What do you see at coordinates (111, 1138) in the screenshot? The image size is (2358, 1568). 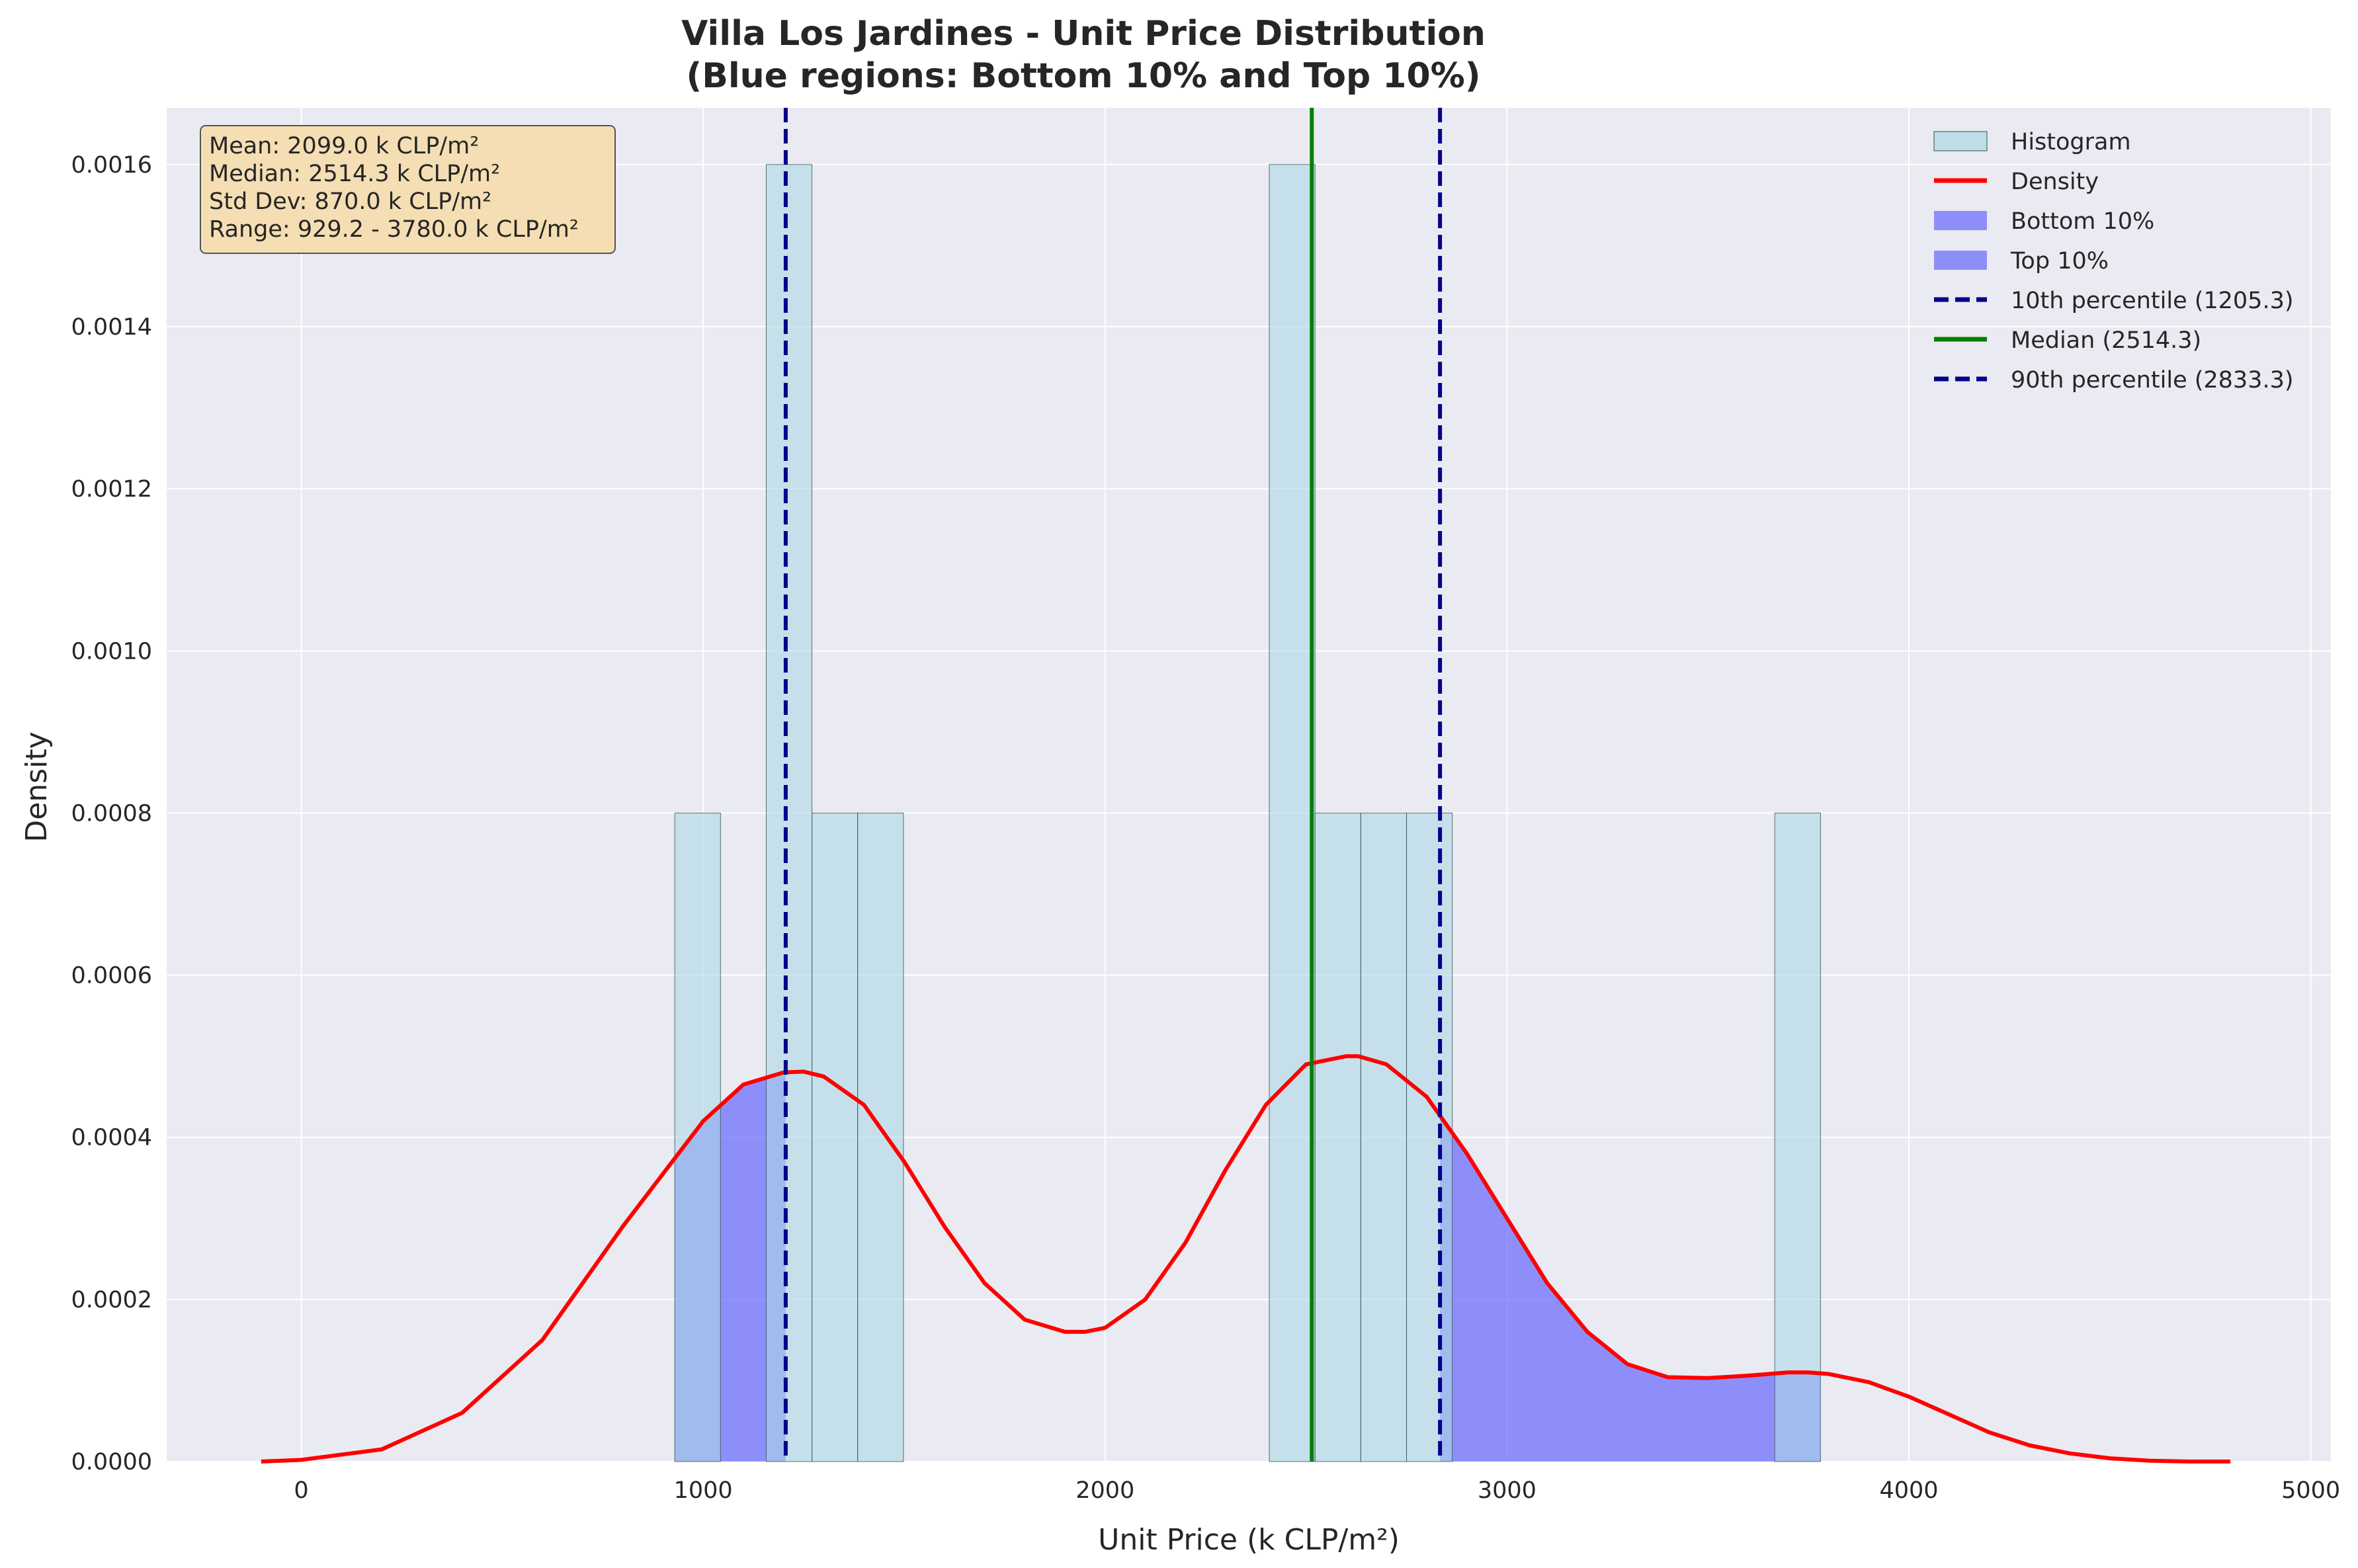 I see `y-tick-label: 0.0004` at bounding box center [111, 1138].